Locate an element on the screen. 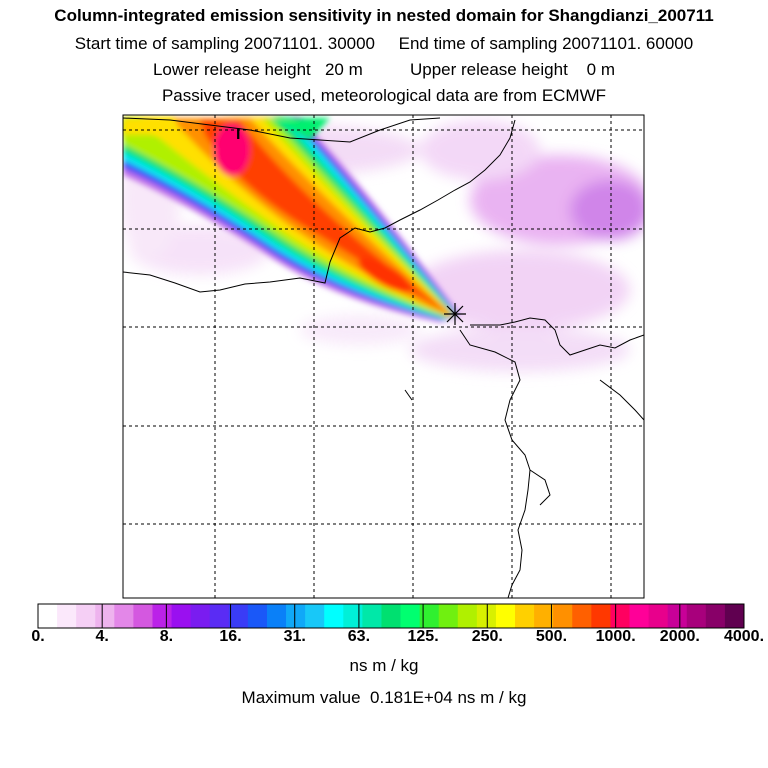 The height and width of the screenshot is (768, 768). max-value-marker: I is located at coordinates (238, 134).